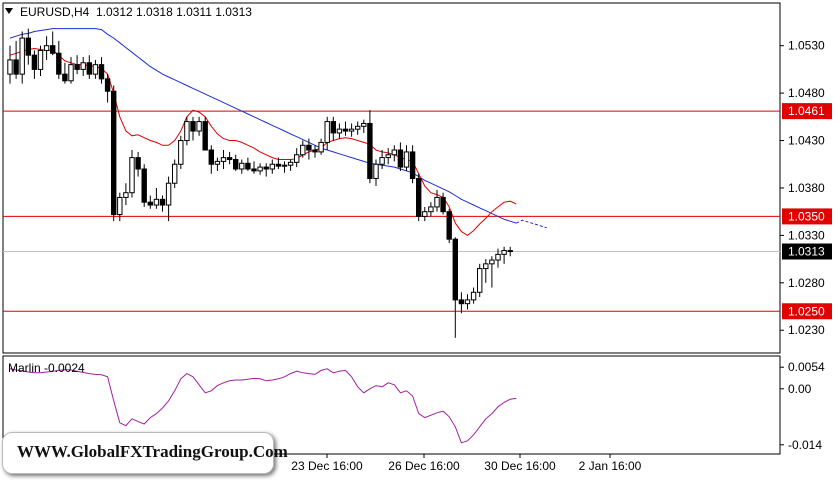 The width and height of the screenshot is (838, 481). I want to click on x-tick-label: 23 Dec 16:00, so click(327, 466).